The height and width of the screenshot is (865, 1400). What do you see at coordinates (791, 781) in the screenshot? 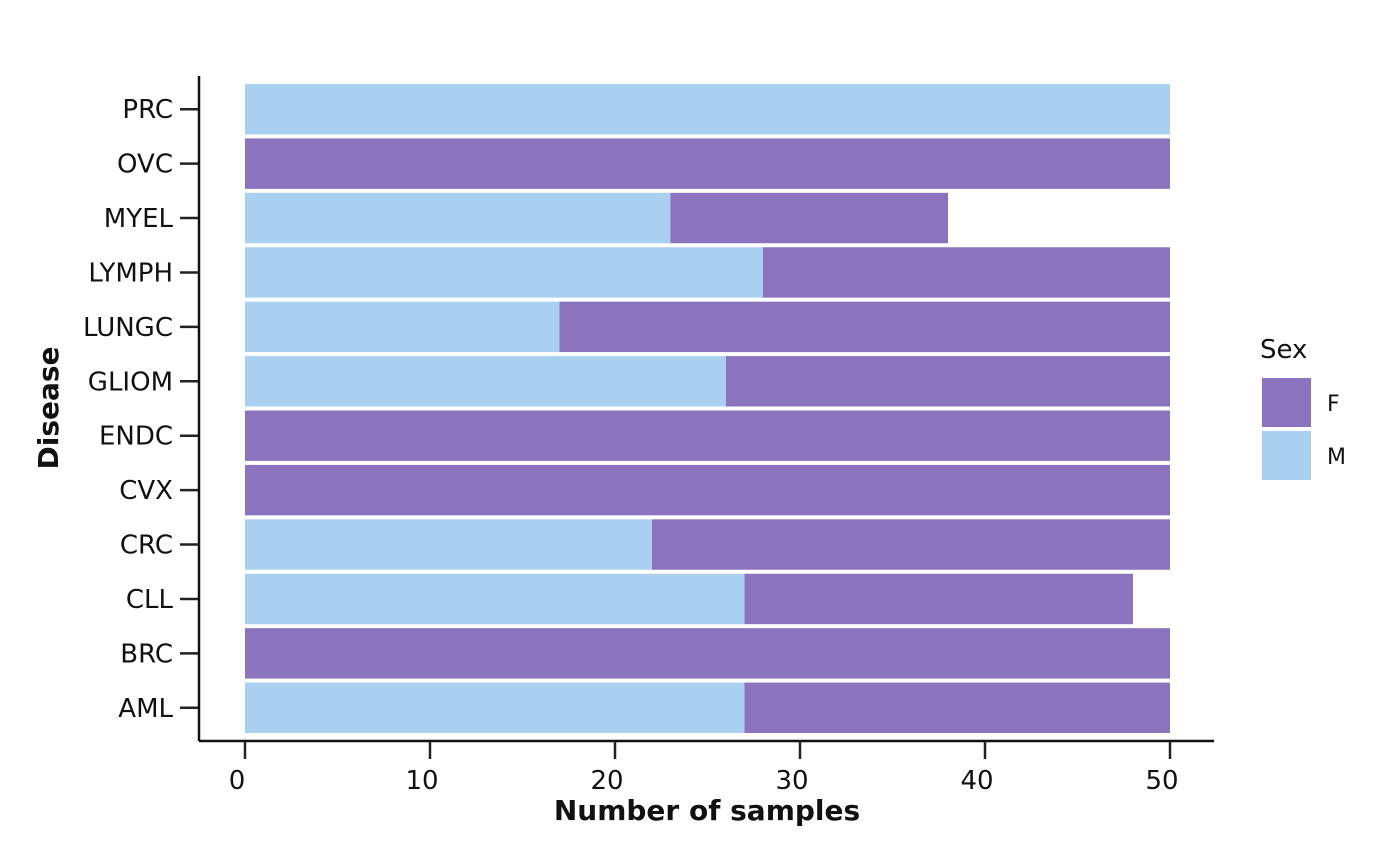
I see `x-tick-label-30: 30` at bounding box center [791, 781].